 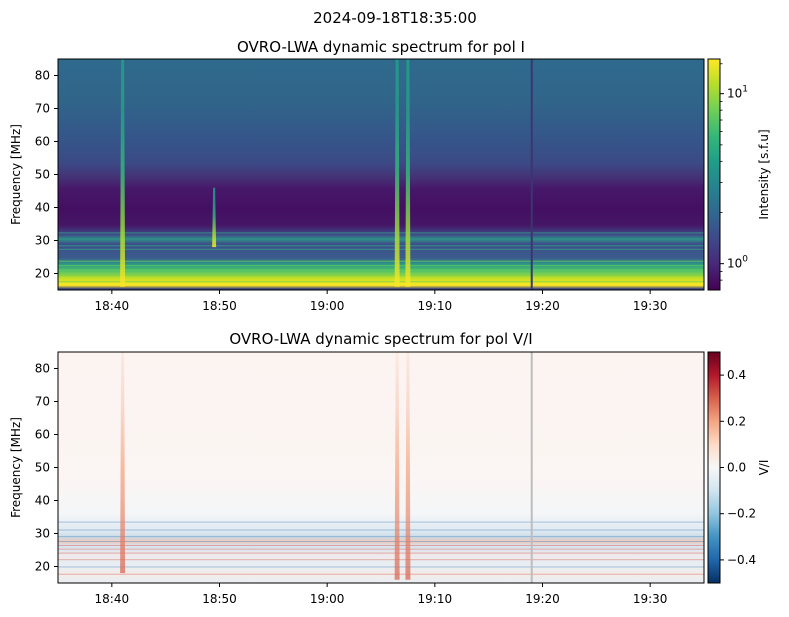 What do you see at coordinates (737, 263) in the screenshot?
I see `colorbar-tick-label: 10⁰` at bounding box center [737, 263].